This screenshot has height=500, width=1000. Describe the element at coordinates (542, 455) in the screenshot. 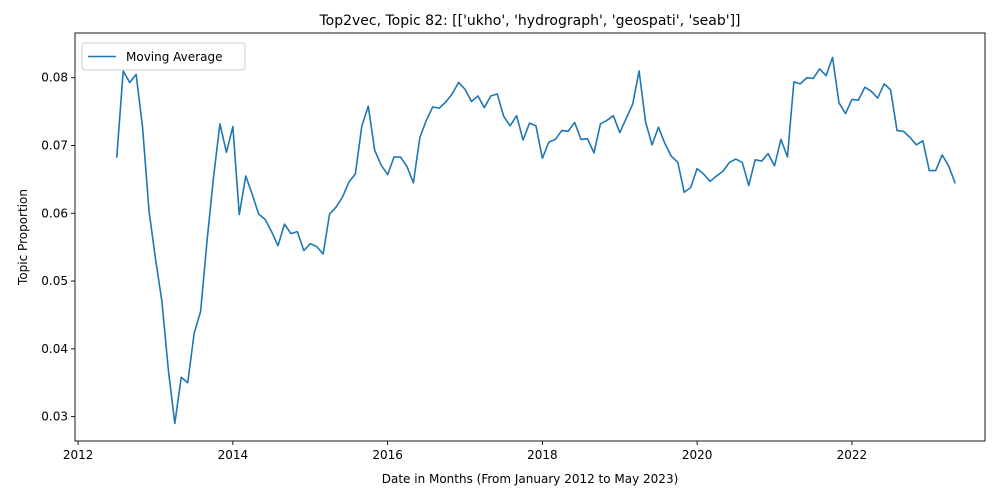

I see `x-tick-label: 2018` at that location.